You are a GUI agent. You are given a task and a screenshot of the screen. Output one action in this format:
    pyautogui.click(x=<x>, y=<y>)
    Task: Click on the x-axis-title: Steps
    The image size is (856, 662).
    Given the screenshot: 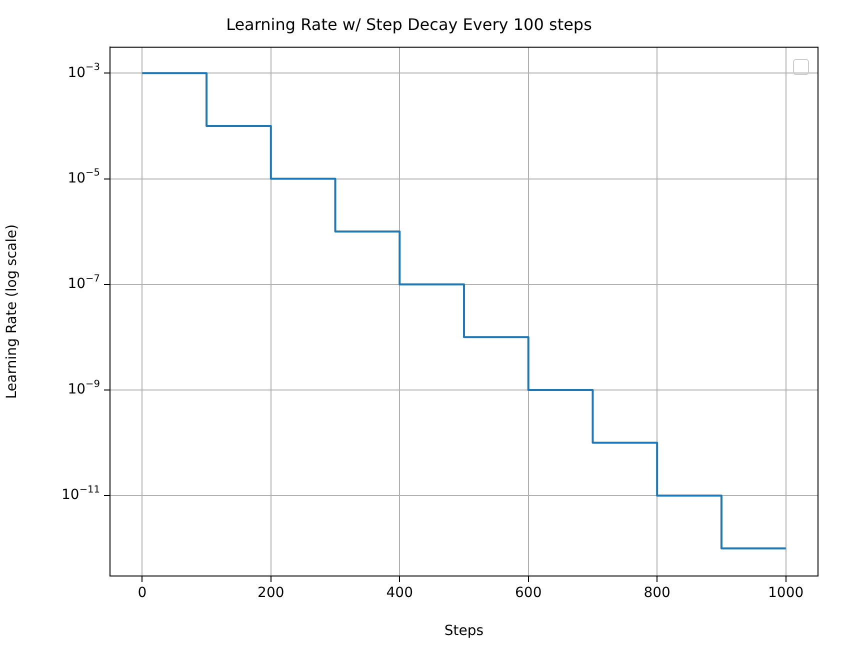 What is the action you would take?
    pyautogui.click(x=464, y=631)
    